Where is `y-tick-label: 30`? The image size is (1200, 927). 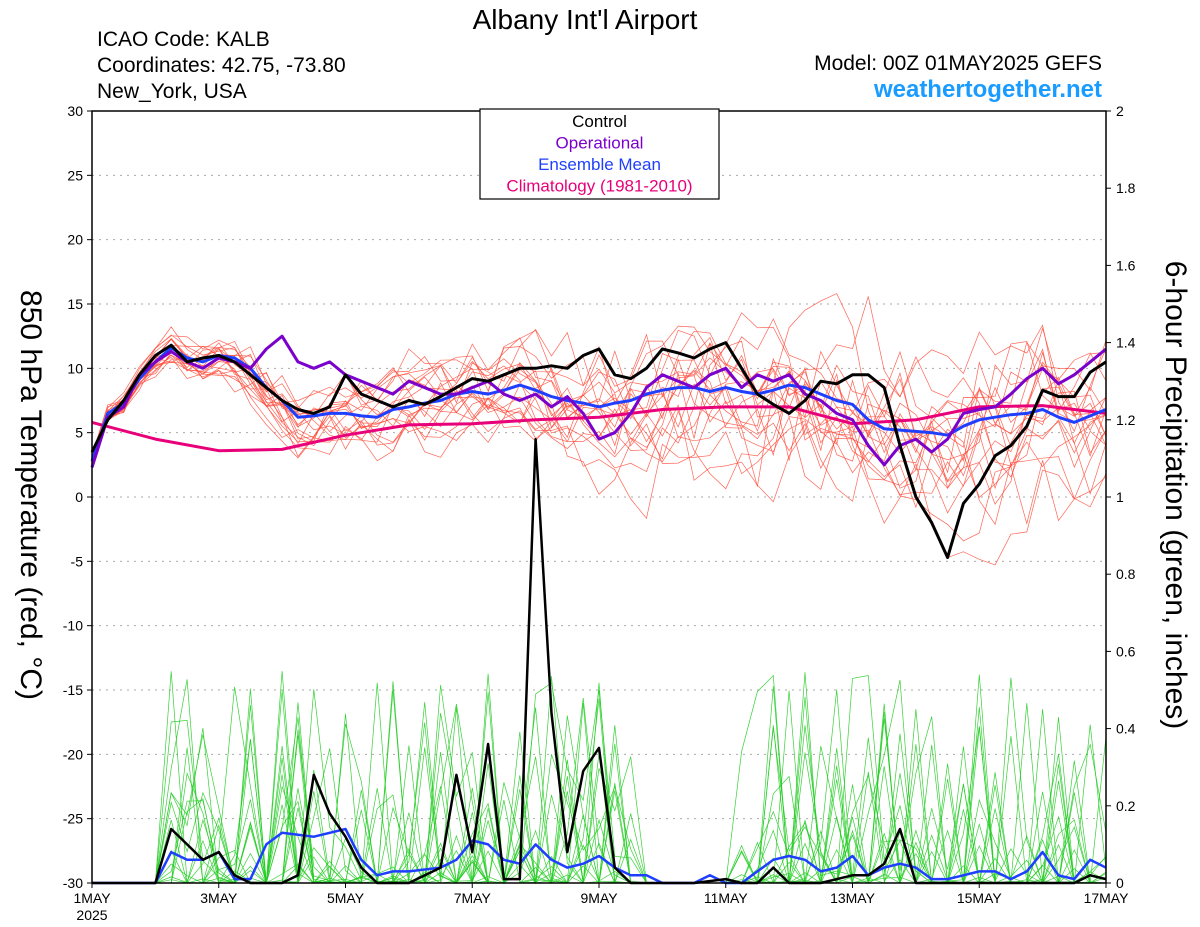 y-tick-label: 30 is located at coordinates (75, 111).